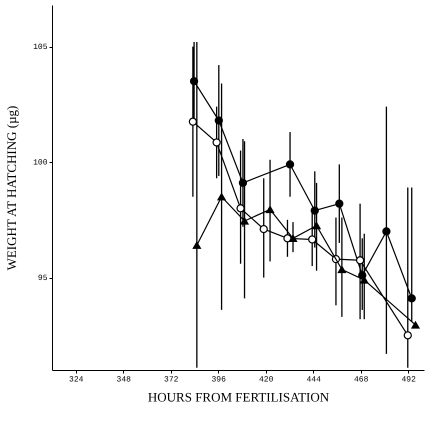 The width and height of the screenshot is (441, 427). What do you see at coordinates (219, 380) in the screenshot?
I see `x-tick-label: 396` at bounding box center [219, 380].